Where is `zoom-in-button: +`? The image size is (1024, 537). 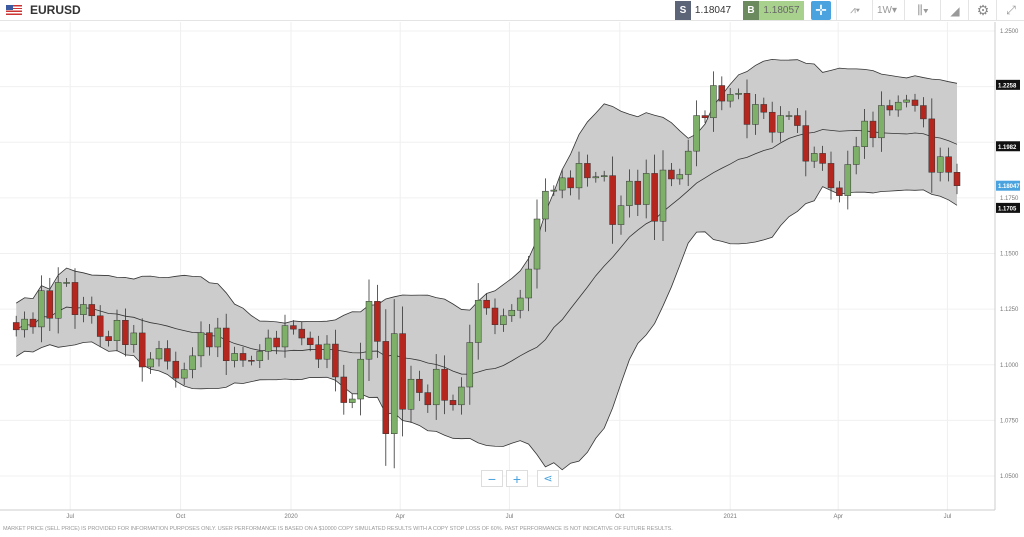
zoom-in-button: + is located at coordinates (517, 478).